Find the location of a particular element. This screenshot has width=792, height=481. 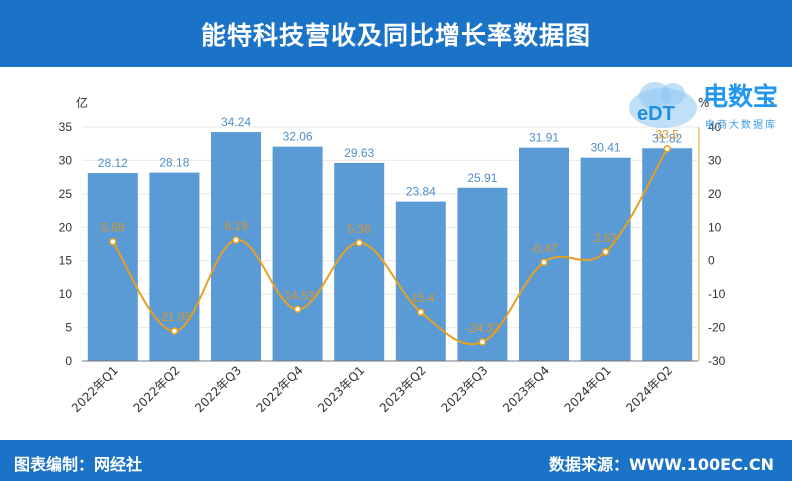

growth-value-label: -24.32 is located at coordinates (482, 328).